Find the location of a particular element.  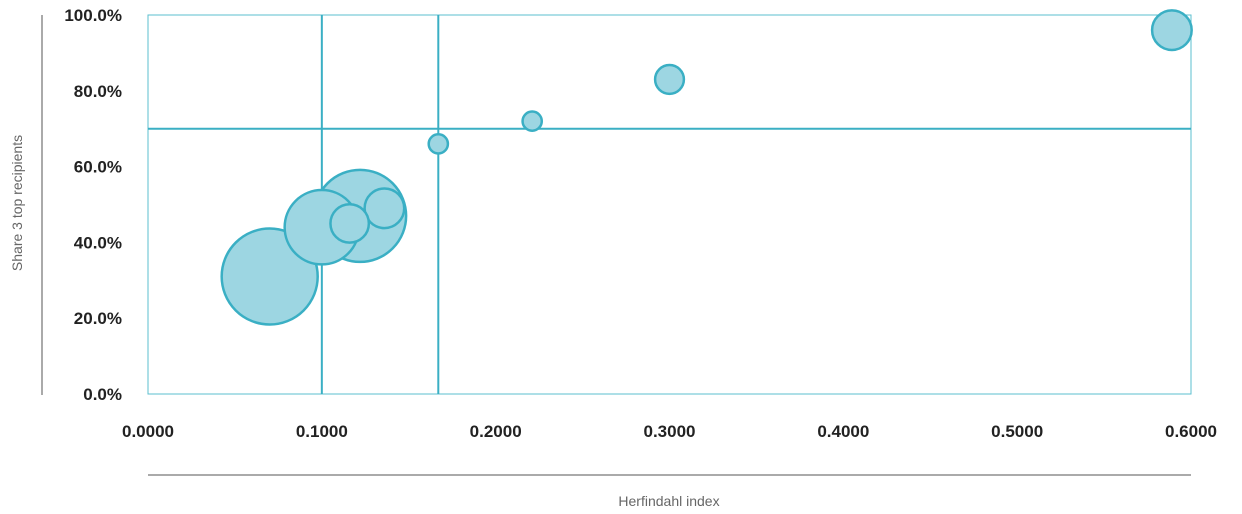

x-tick-label: 0.5000 is located at coordinates (1017, 431).